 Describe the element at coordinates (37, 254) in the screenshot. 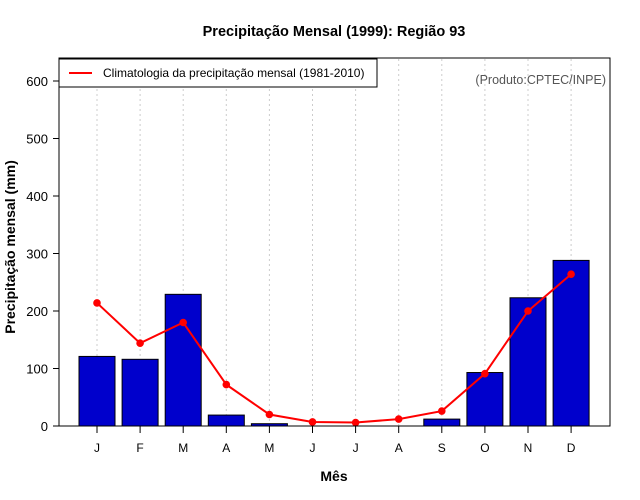

I see `y-tick-label: 300` at that location.